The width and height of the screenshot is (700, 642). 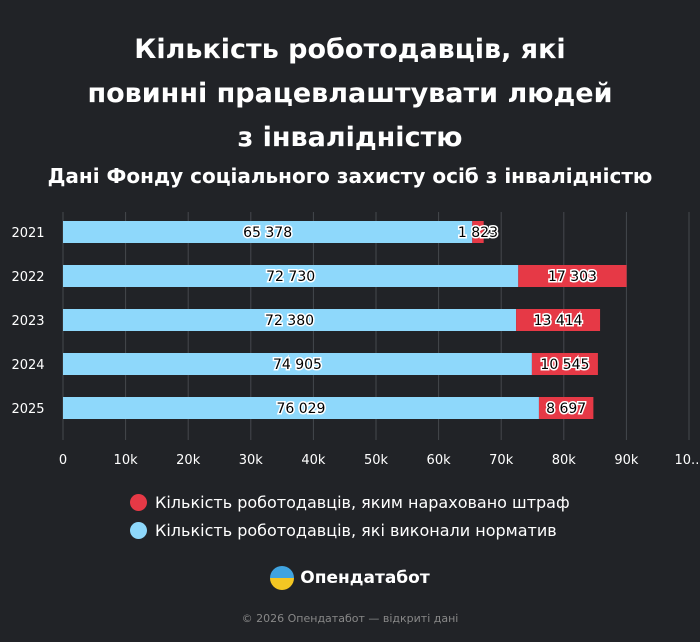 I want to click on title-line: Кількість роботодавців, які, so click(x=350, y=49).